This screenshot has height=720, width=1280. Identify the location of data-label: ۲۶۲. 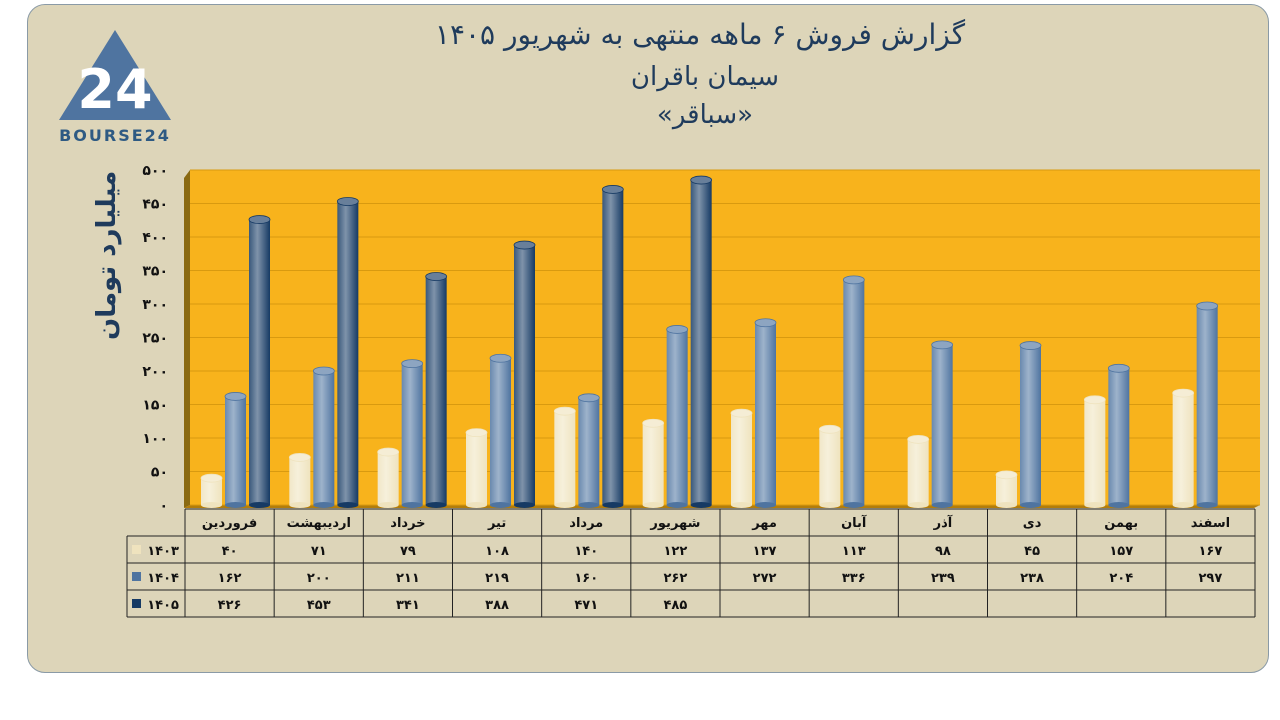
(676, 578).